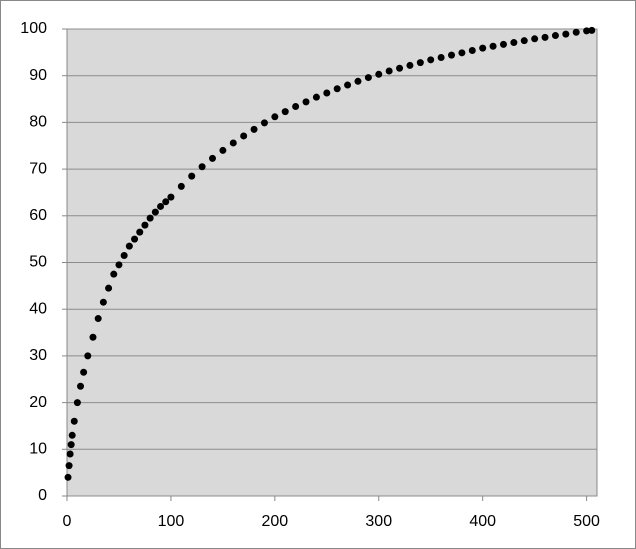  I want to click on y-tick-label: 30, so click(38, 355).